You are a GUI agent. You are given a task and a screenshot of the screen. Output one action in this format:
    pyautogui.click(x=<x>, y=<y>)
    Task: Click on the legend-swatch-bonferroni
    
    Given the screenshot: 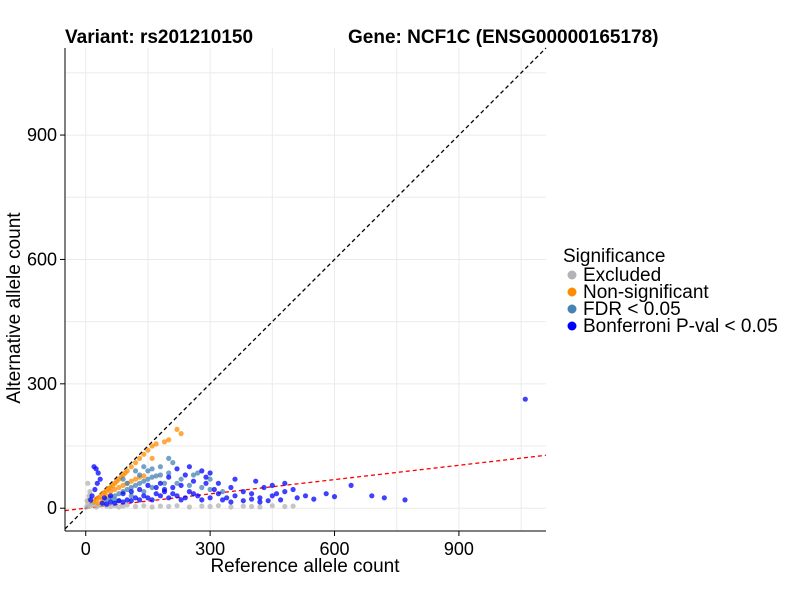 What is the action you would take?
    pyautogui.click(x=572, y=326)
    